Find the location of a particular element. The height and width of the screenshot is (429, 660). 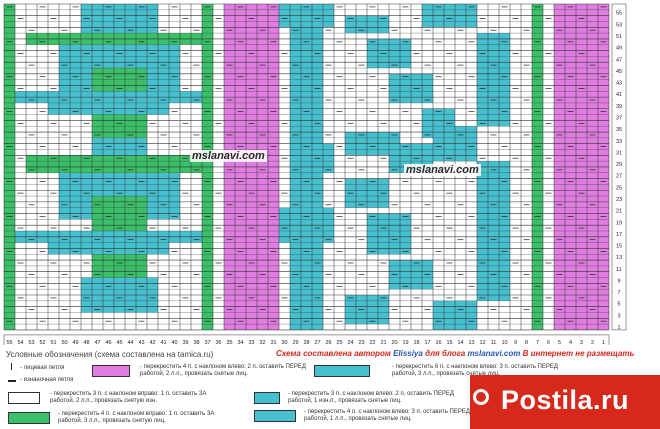

row-number: 21 is located at coordinates (619, 212).